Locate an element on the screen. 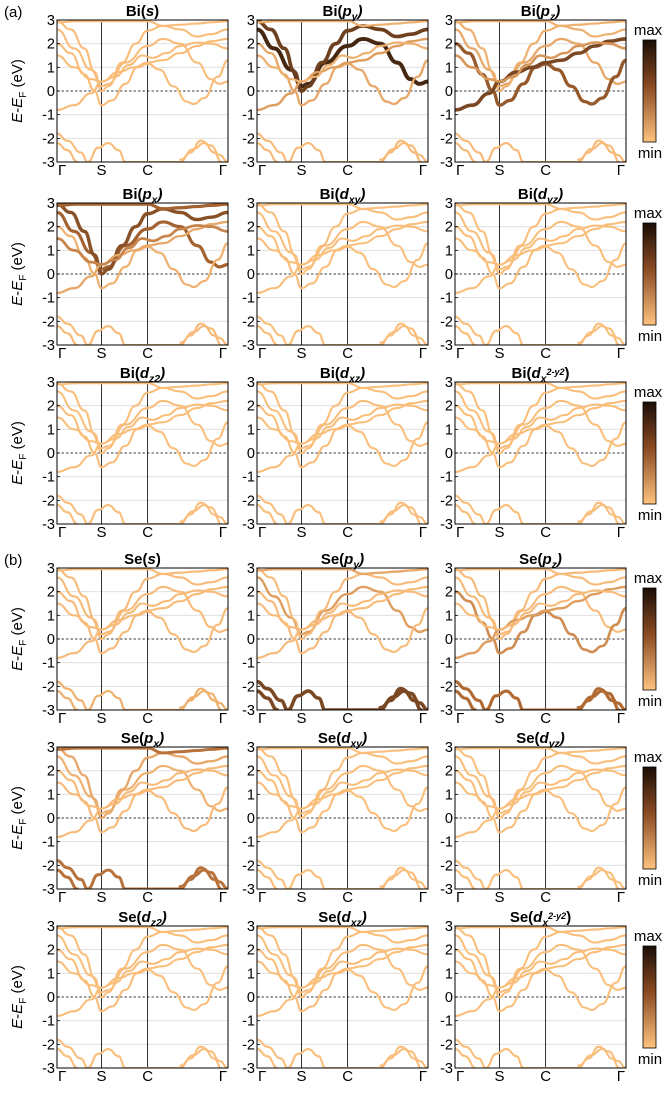 The height and width of the screenshot is (1093, 670). panel-title: Se(dx2-y2) is located at coordinates (540, 919).